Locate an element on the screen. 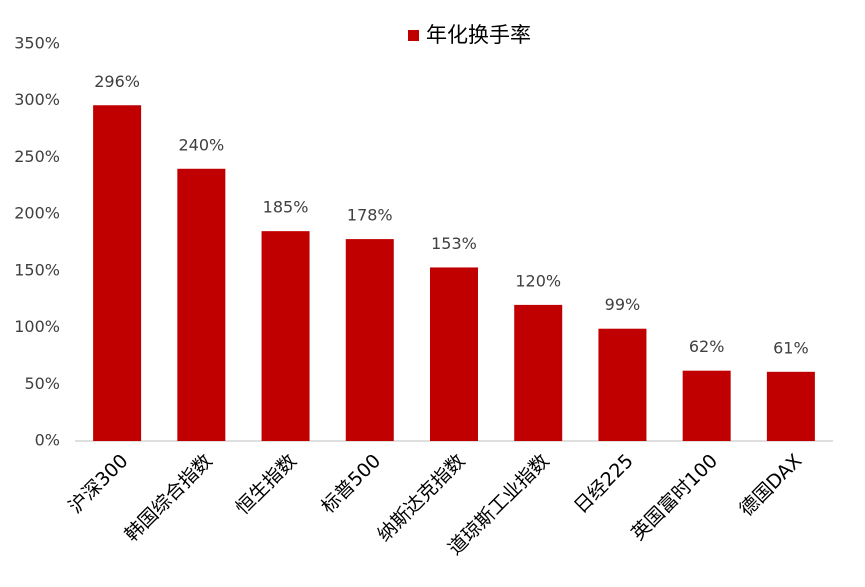 Image resolution: width=865 pixels, height=587 pixels. data-label: 296% is located at coordinates (117, 81).